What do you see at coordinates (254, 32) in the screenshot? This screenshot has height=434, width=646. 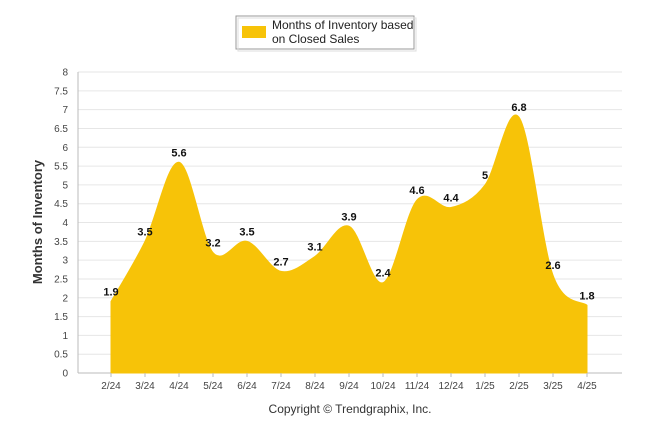 I see `legend-swatch` at bounding box center [254, 32].